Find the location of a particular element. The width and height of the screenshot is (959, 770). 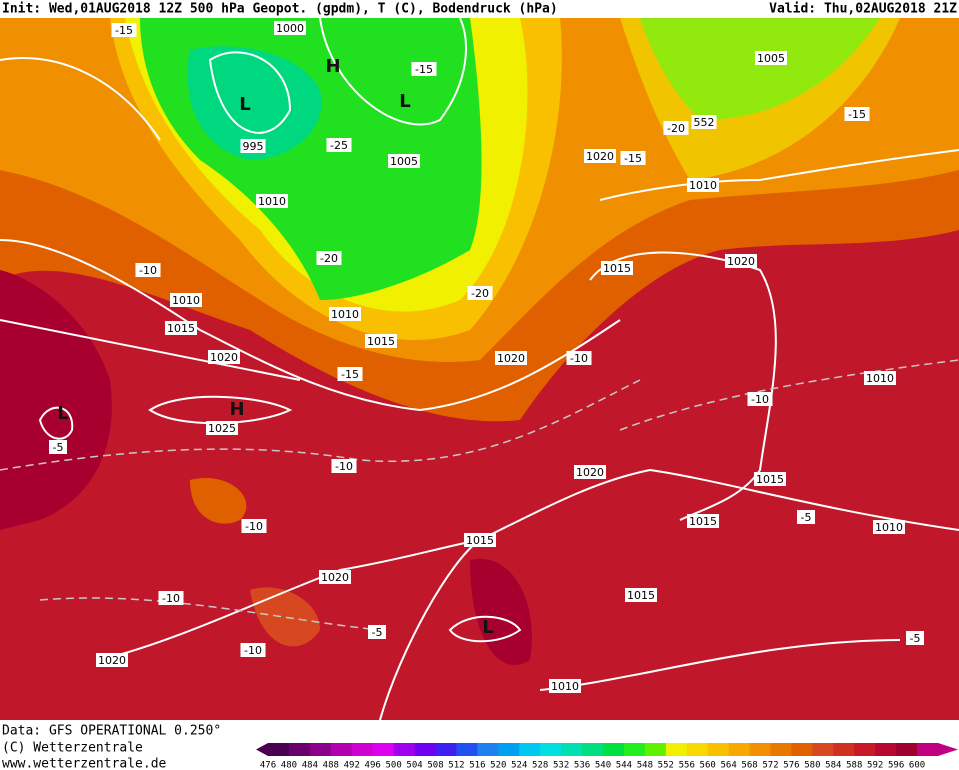

legend-arrow-right is located at coordinates (948, 749).